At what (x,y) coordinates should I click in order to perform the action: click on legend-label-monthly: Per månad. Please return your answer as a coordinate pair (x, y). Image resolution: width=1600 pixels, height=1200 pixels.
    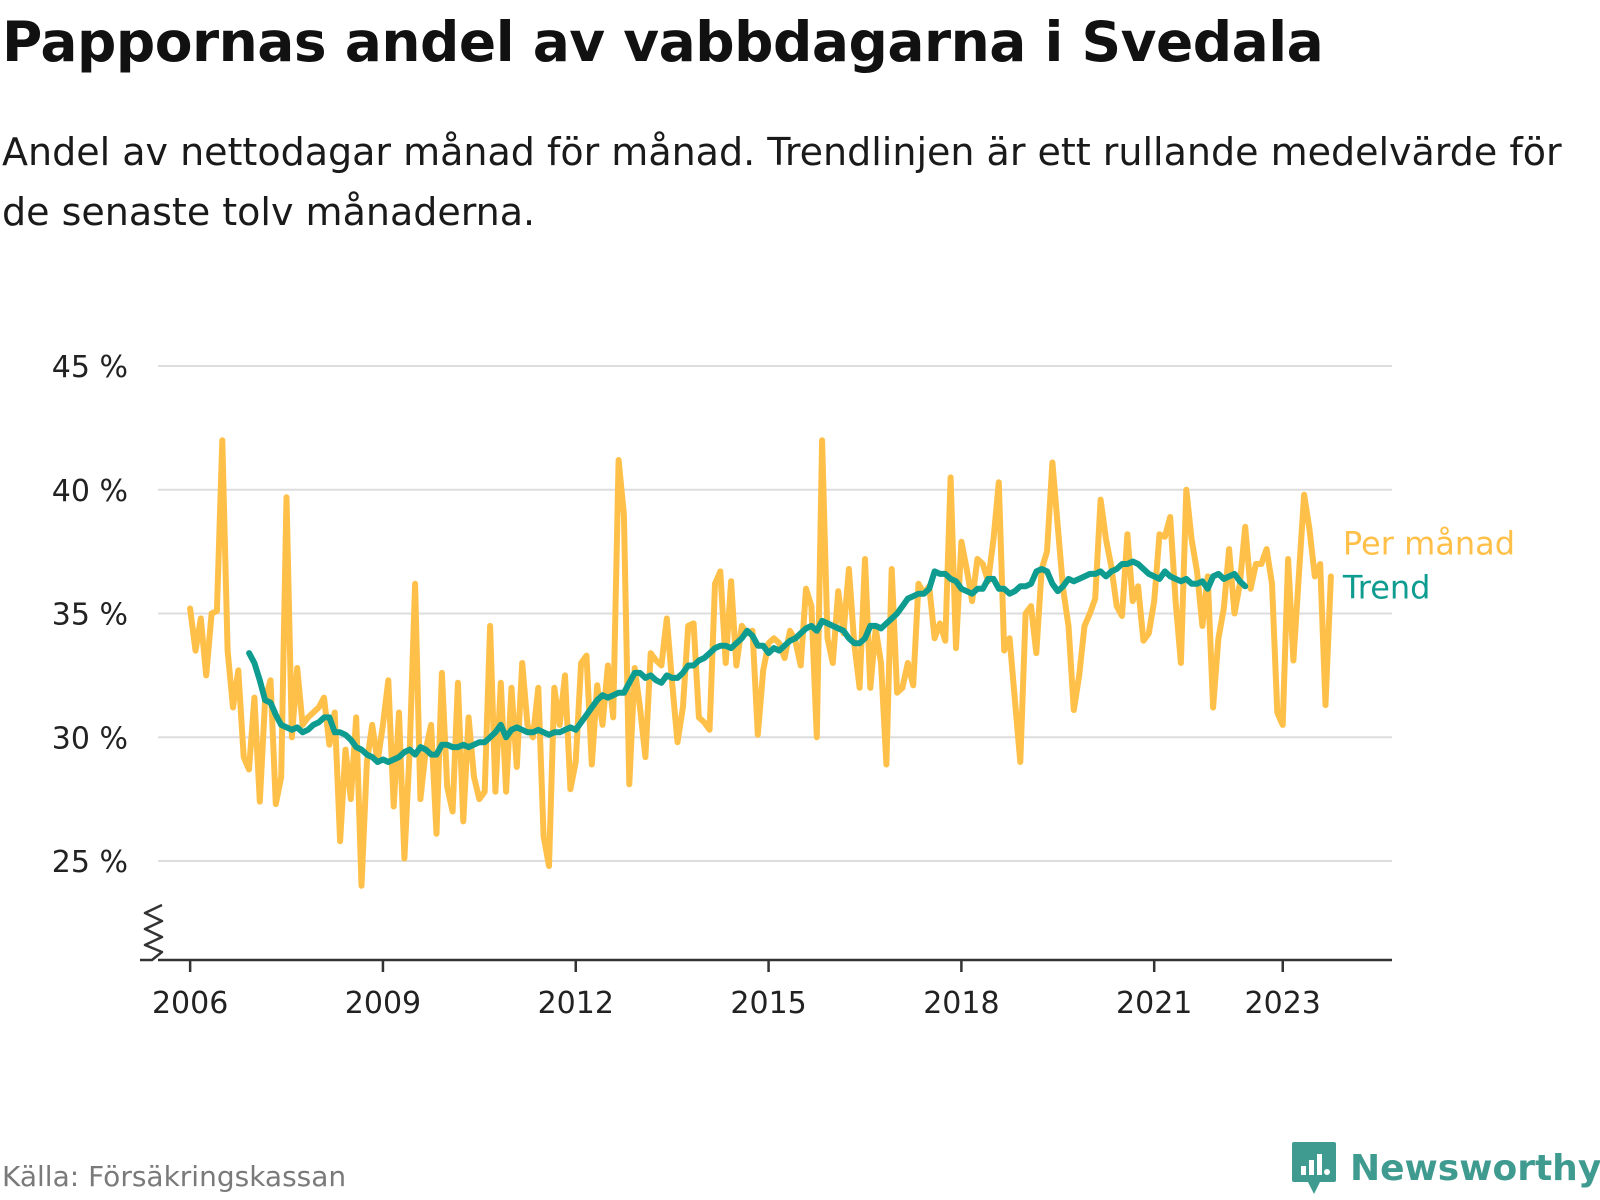
    Looking at the image, I should click on (1429, 543).